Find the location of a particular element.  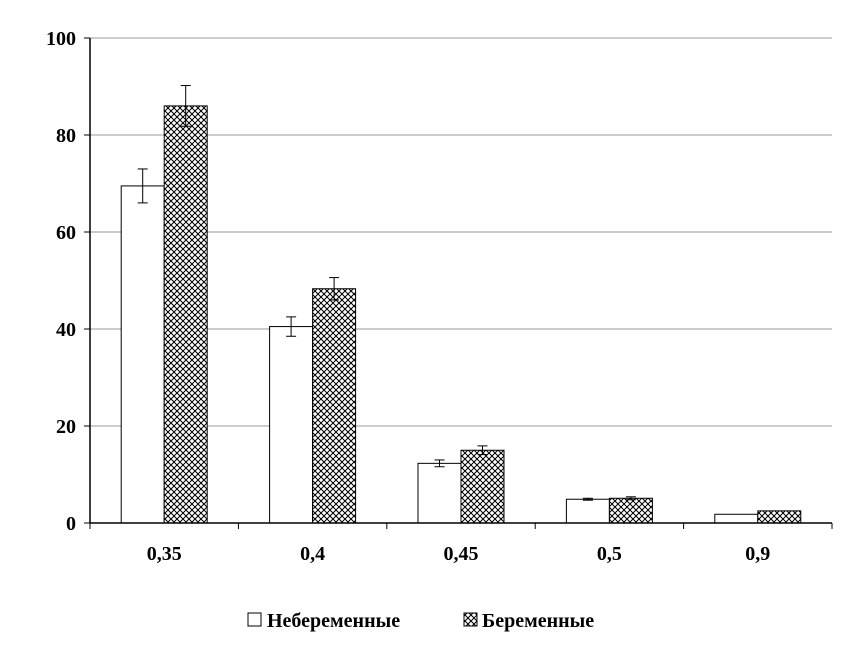

x-tick-label: 0,45 is located at coordinates (461, 554).